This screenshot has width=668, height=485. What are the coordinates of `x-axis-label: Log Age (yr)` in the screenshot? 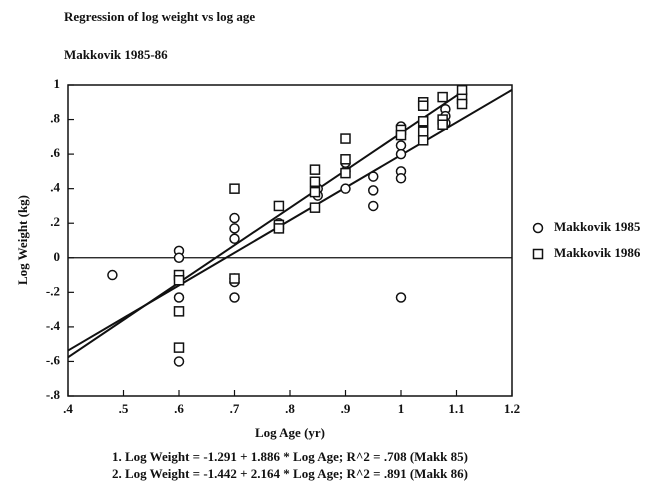 It's located at (290, 432).